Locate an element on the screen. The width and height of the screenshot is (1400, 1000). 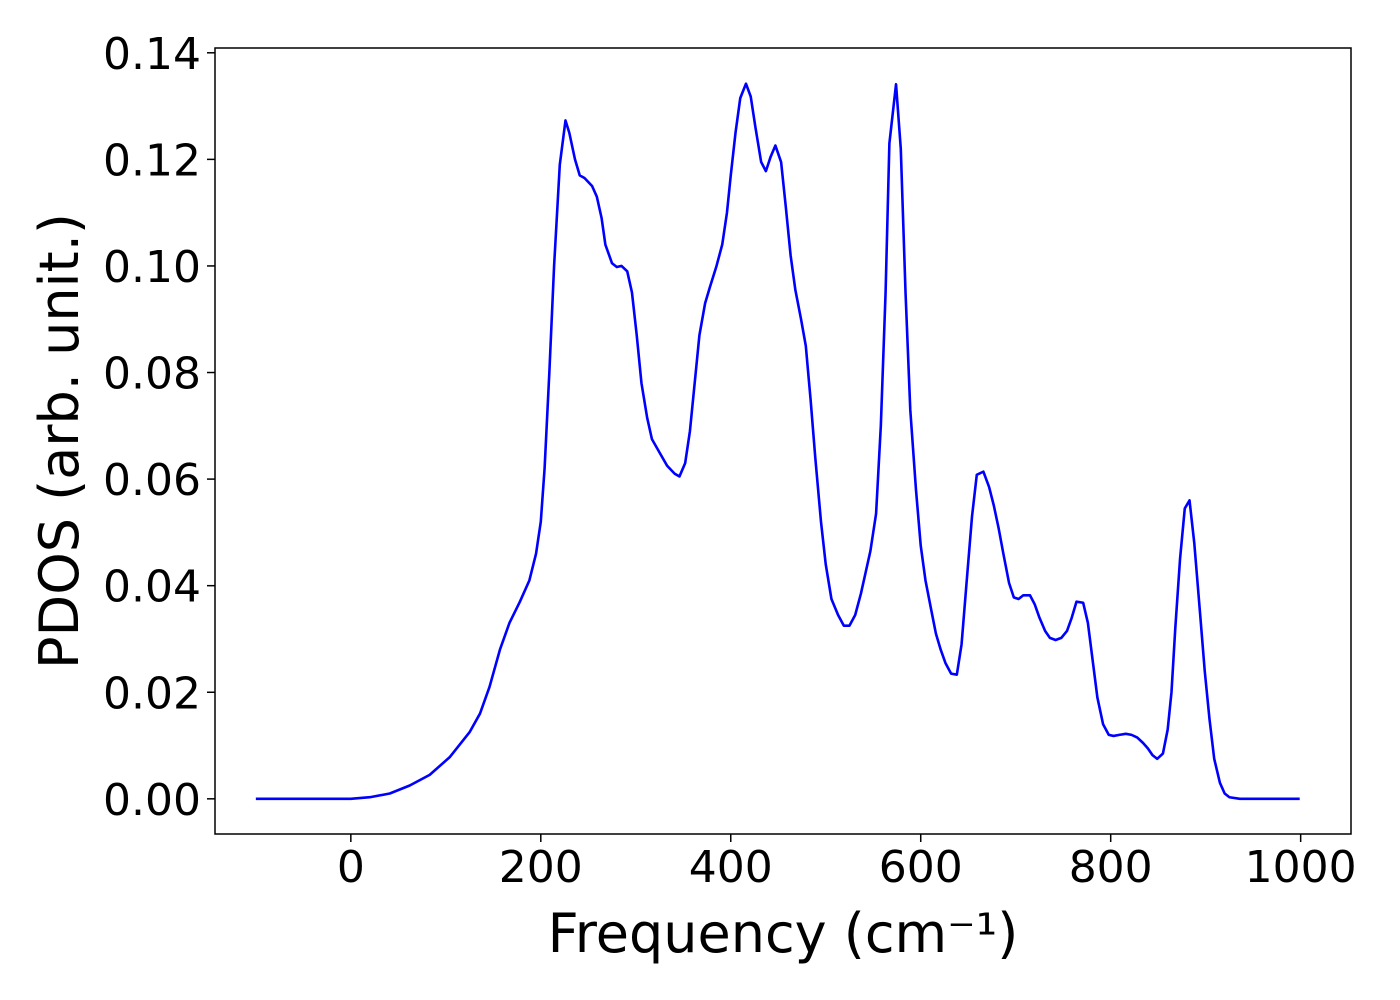
x-tick-label: 800 is located at coordinates (1111, 867).